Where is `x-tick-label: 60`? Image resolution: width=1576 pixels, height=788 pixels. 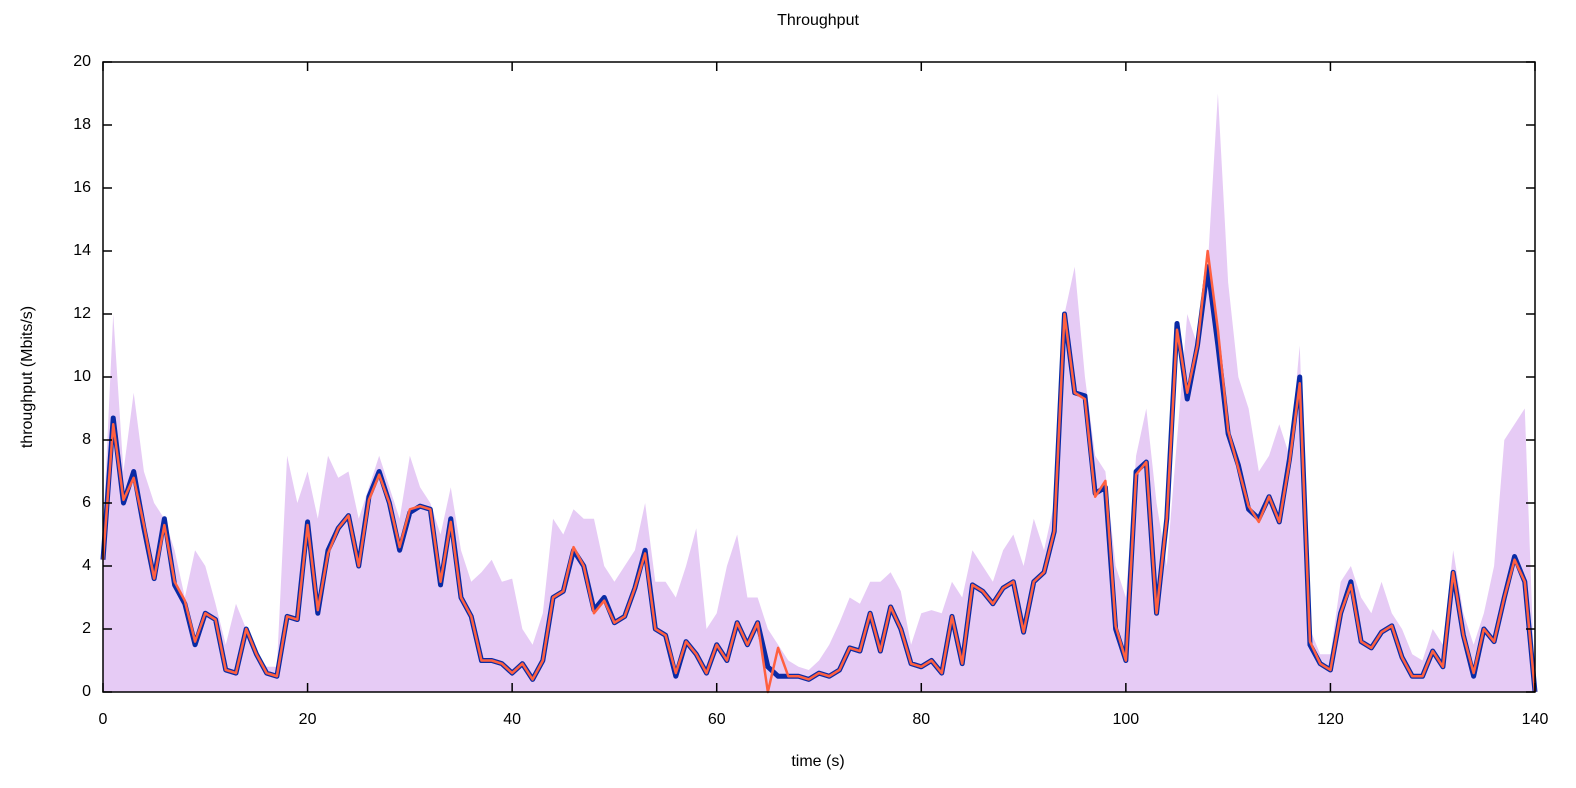
x-tick-label: 60 is located at coordinates (717, 719).